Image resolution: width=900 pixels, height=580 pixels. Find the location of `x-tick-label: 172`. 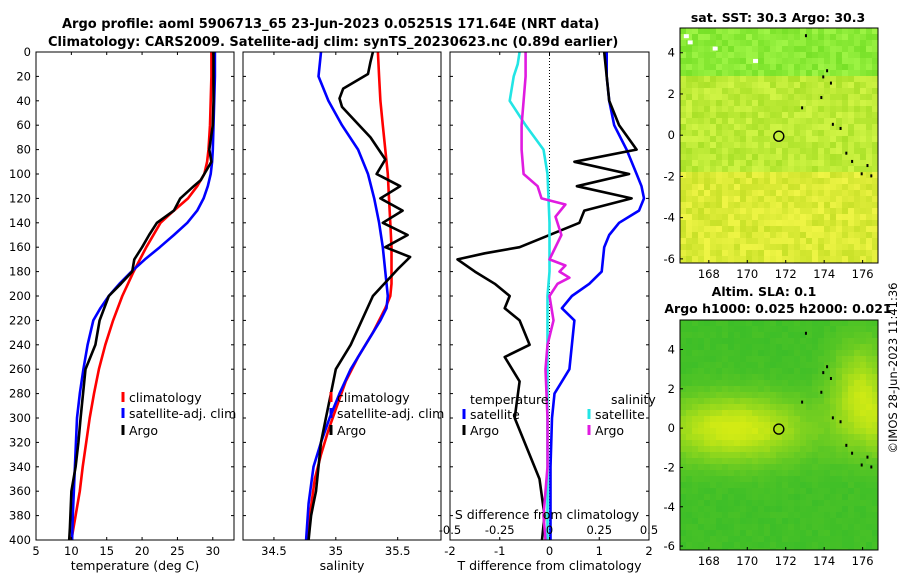

x-tick-label: 172 is located at coordinates (786, 561).